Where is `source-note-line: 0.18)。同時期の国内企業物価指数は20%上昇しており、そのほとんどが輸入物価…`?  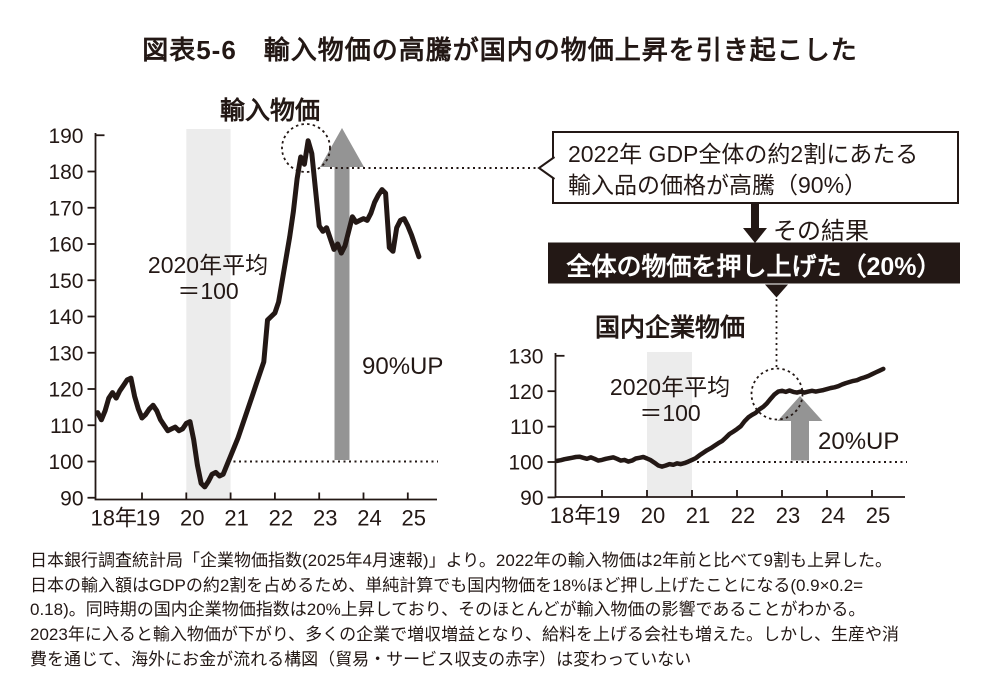
source-note-line: 0.18)。同時期の国内企業物価指数は20%上昇しており、そのほとんどが輸入物価… is located at coordinates (448, 610).